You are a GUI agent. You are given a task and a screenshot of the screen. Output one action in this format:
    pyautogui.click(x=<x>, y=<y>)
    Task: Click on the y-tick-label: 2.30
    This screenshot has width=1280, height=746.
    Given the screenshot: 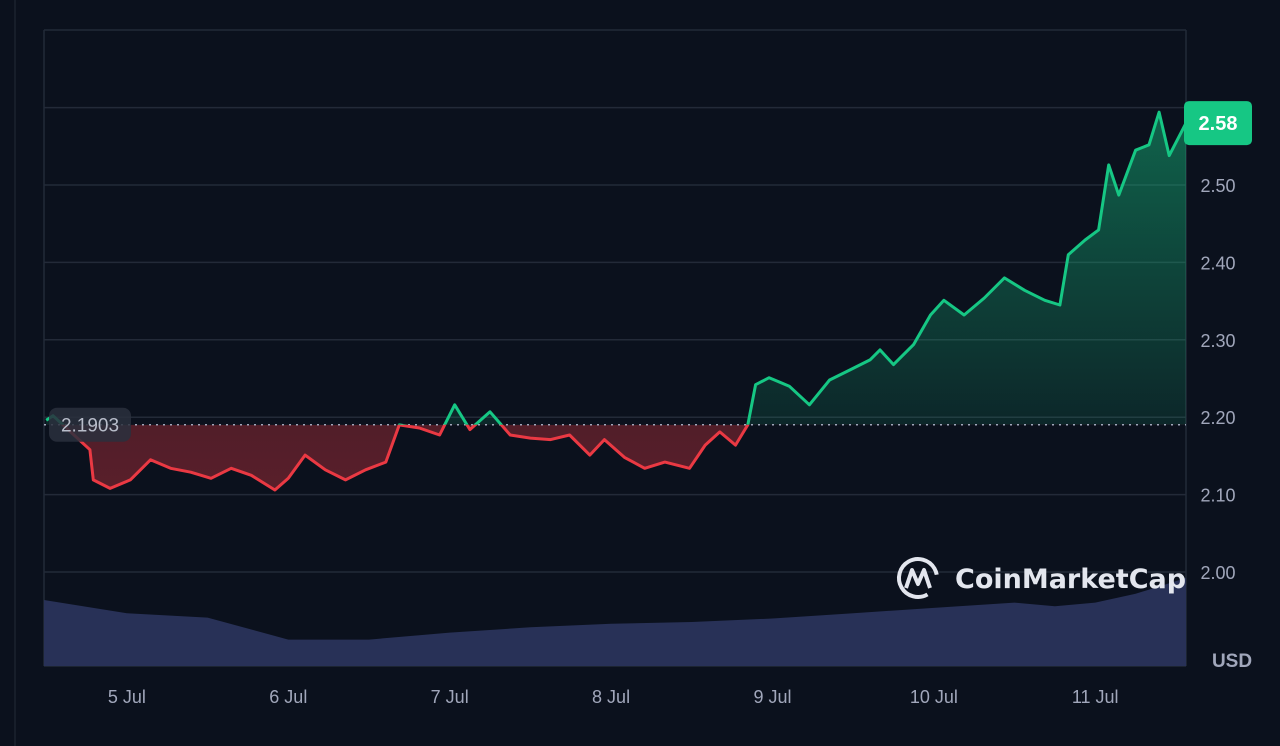 What is the action you would take?
    pyautogui.click(x=1217, y=341)
    